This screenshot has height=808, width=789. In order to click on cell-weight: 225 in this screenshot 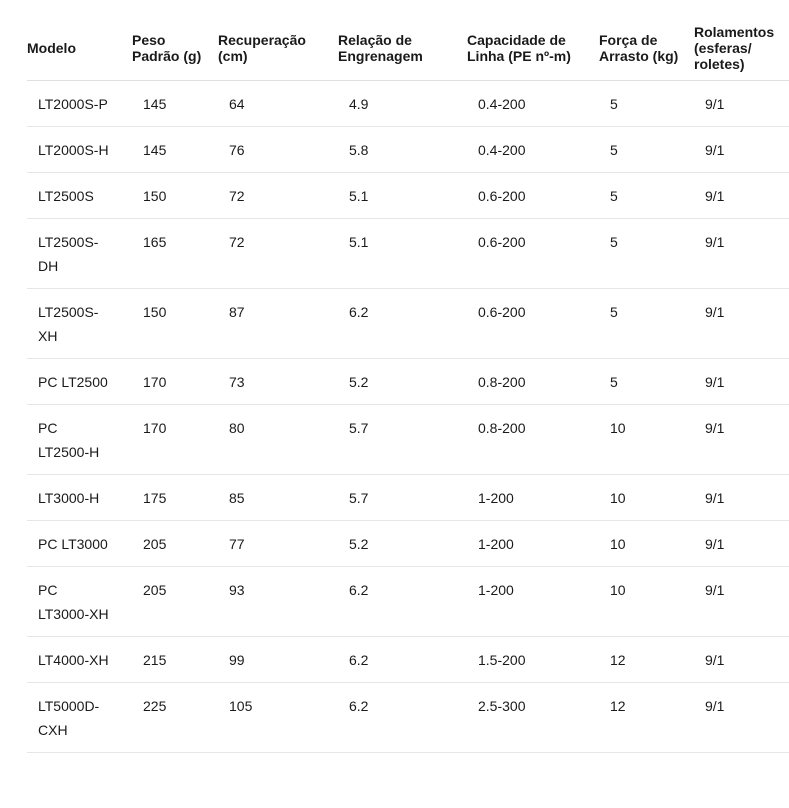, I will do `click(175, 717)`.